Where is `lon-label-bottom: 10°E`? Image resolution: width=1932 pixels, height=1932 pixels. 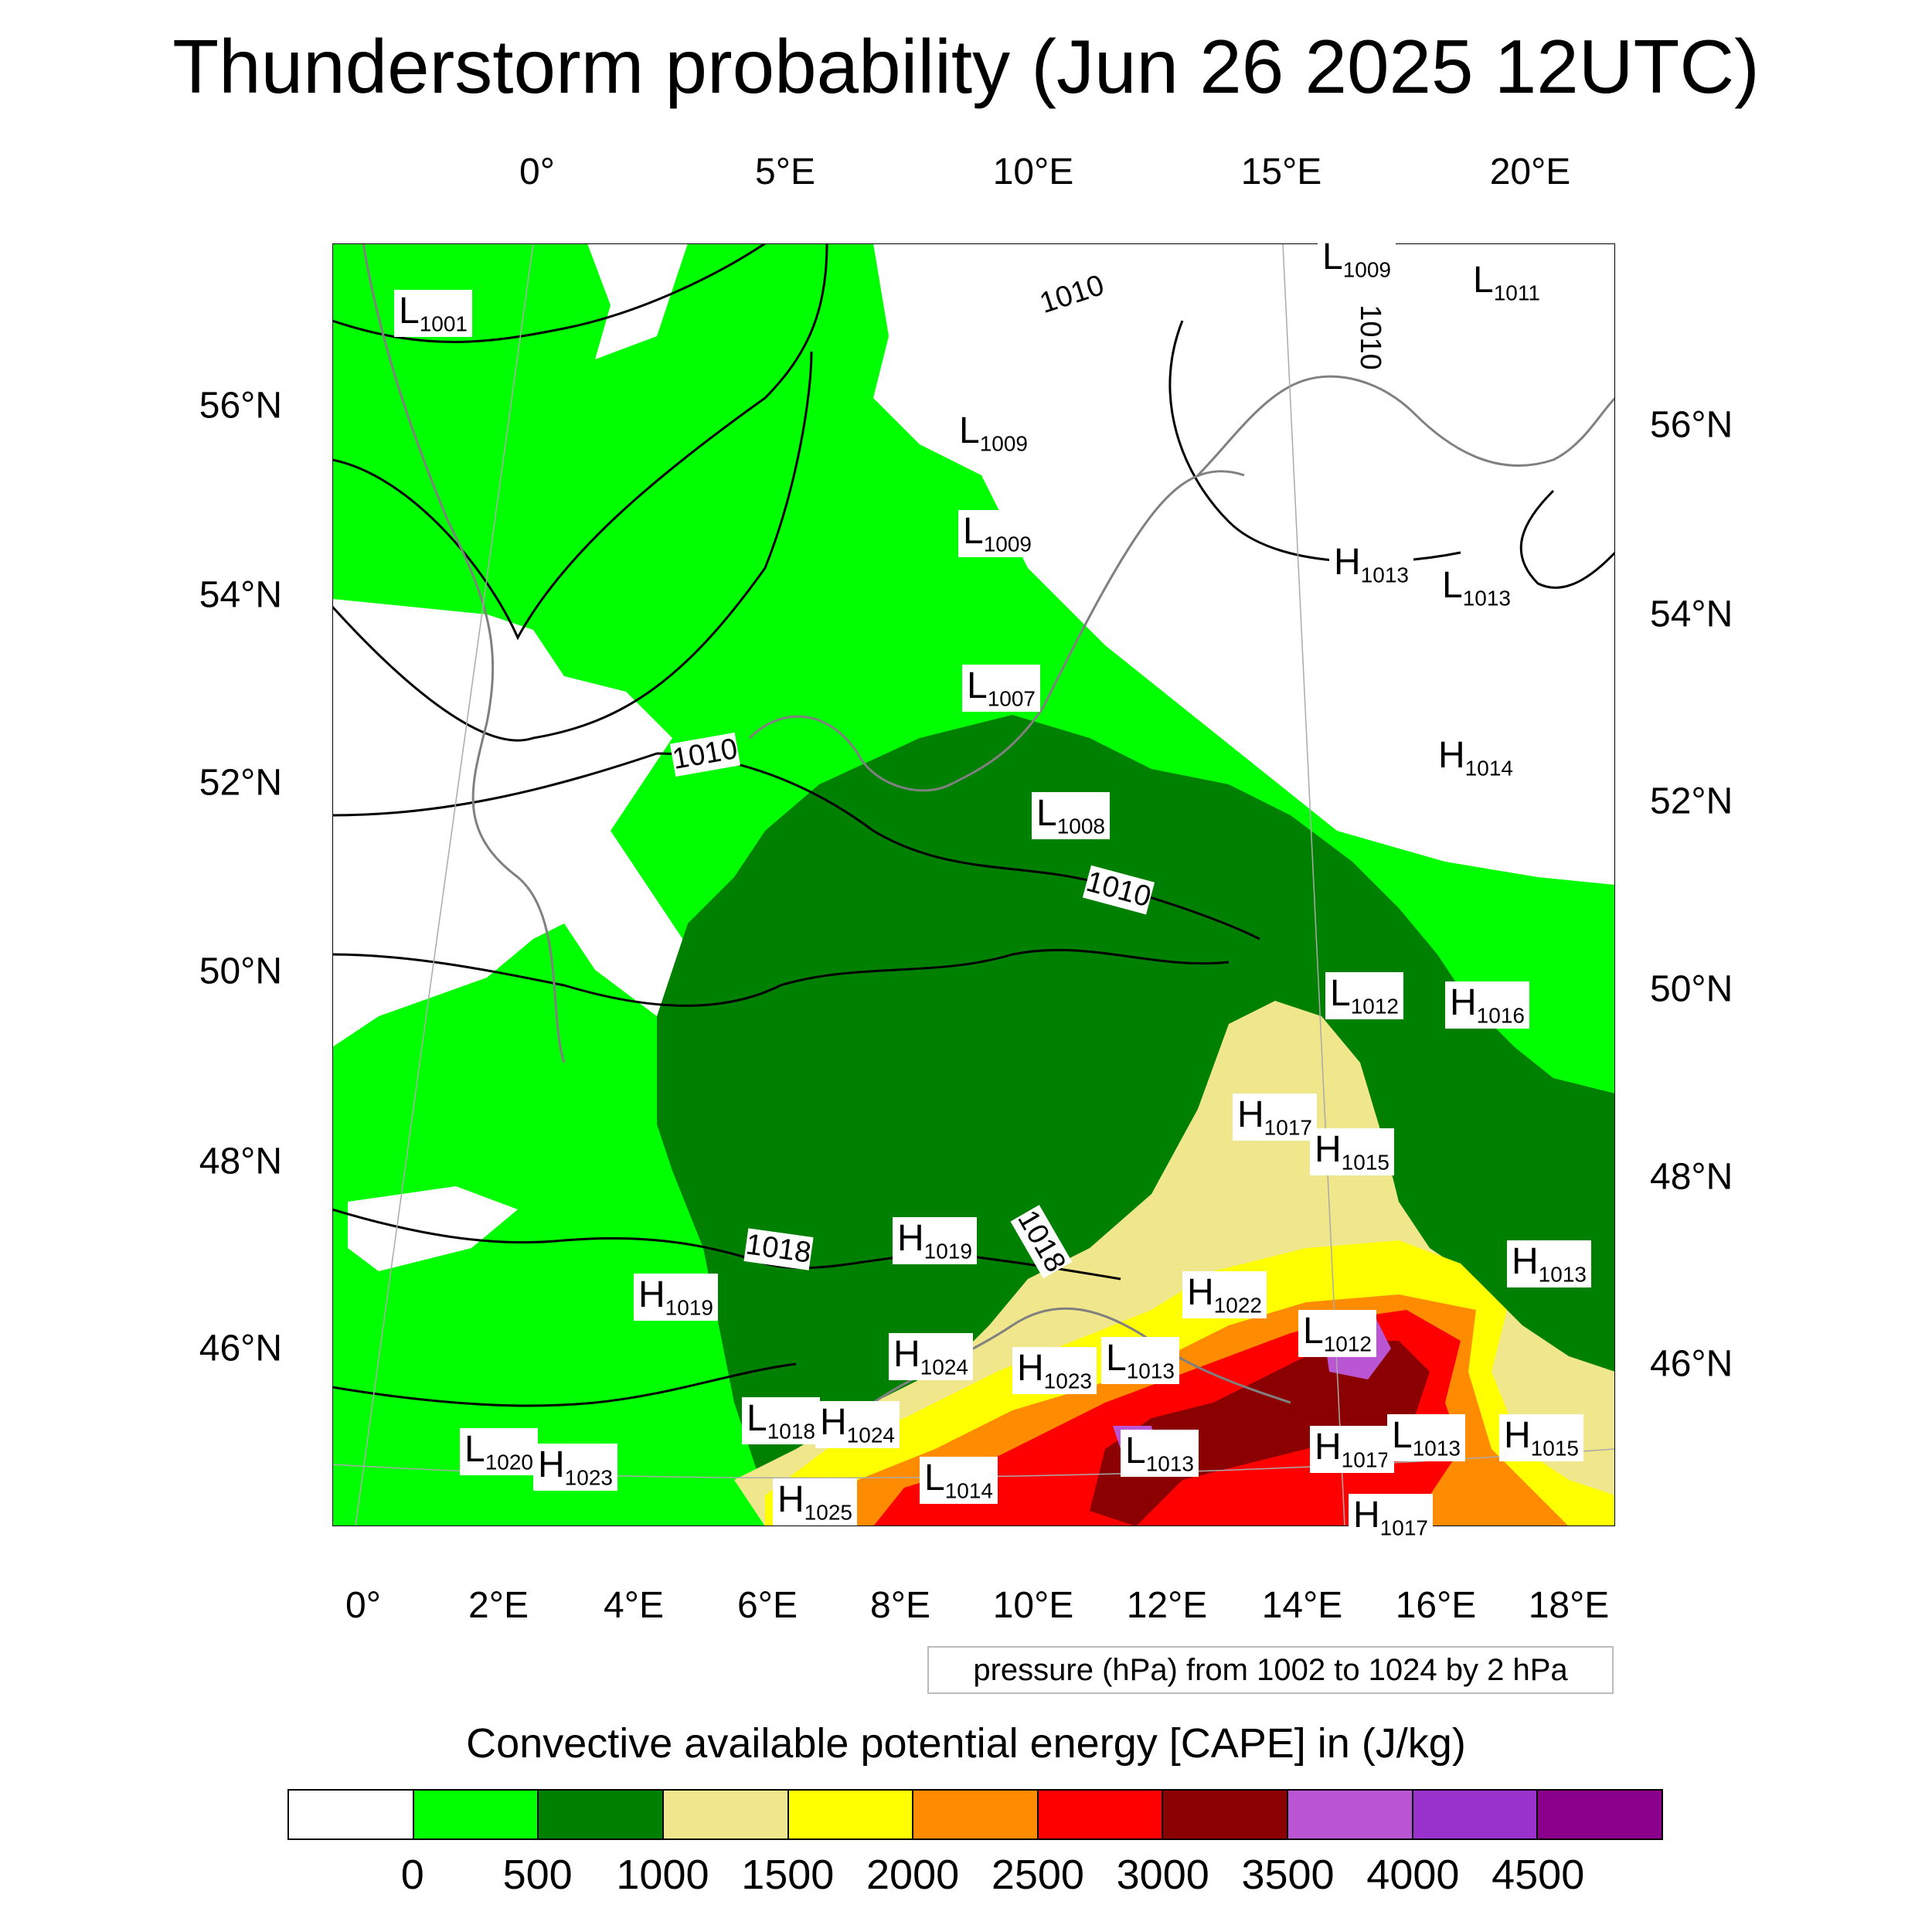
lon-label-bottom: 10°E is located at coordinates (1033, 1605).